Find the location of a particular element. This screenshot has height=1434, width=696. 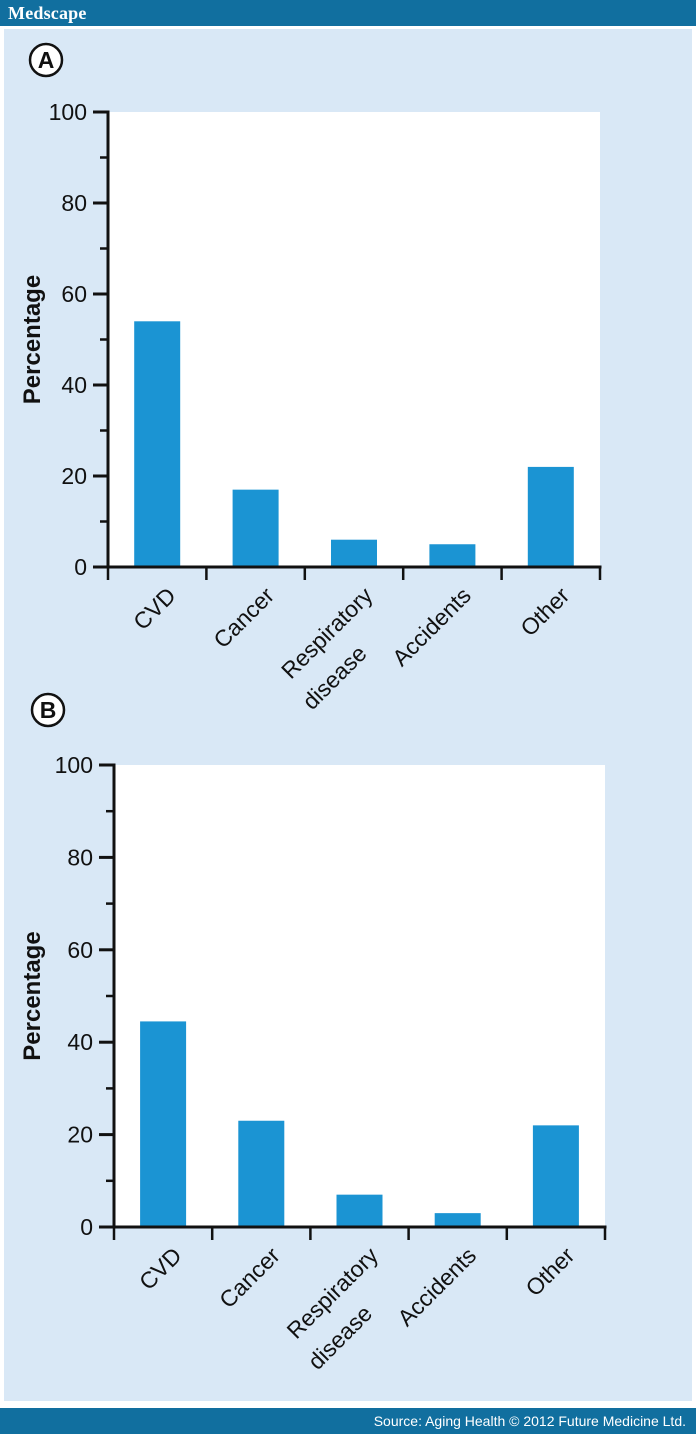

medscape-logo: Medscape is located at coordinates (47, 12).